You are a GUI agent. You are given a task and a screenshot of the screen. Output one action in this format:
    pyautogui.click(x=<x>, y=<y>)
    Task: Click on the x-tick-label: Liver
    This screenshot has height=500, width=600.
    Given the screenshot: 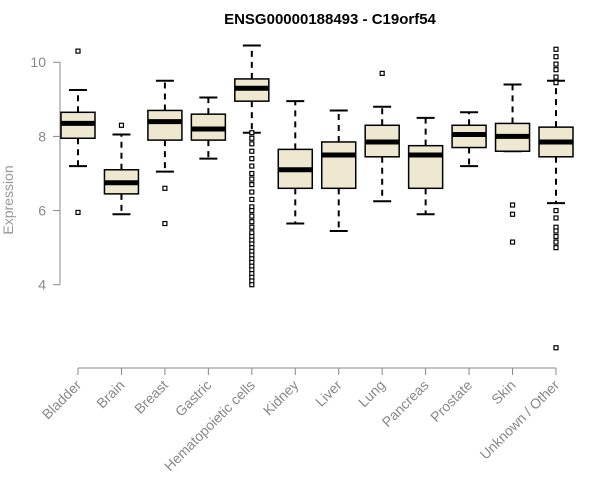 What is the action you would take?
    pyautogui.click(x=328, y=393)
    